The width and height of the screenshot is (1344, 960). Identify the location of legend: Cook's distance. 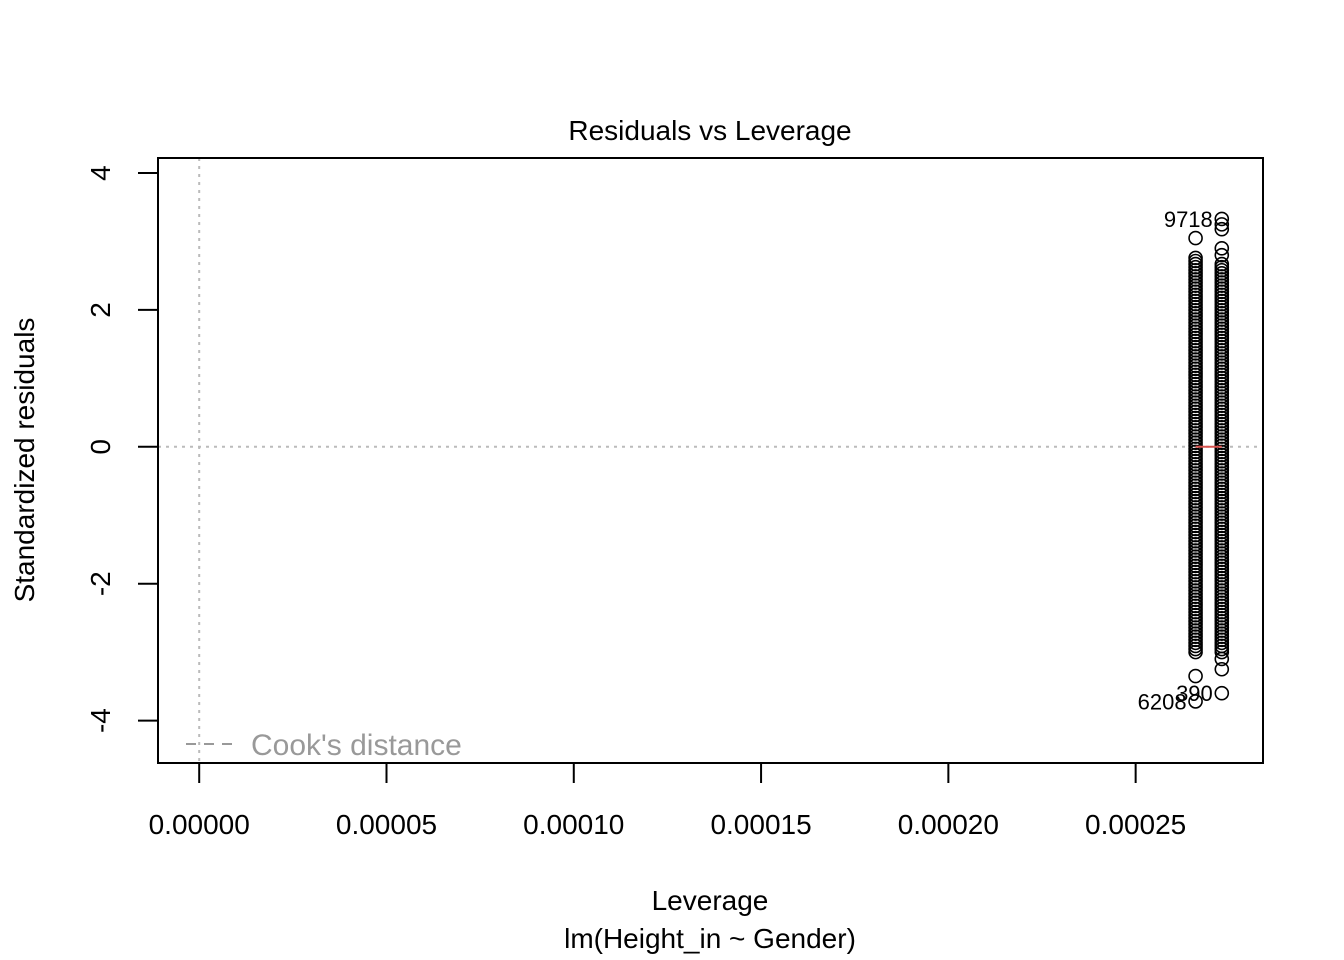
(324, 745).